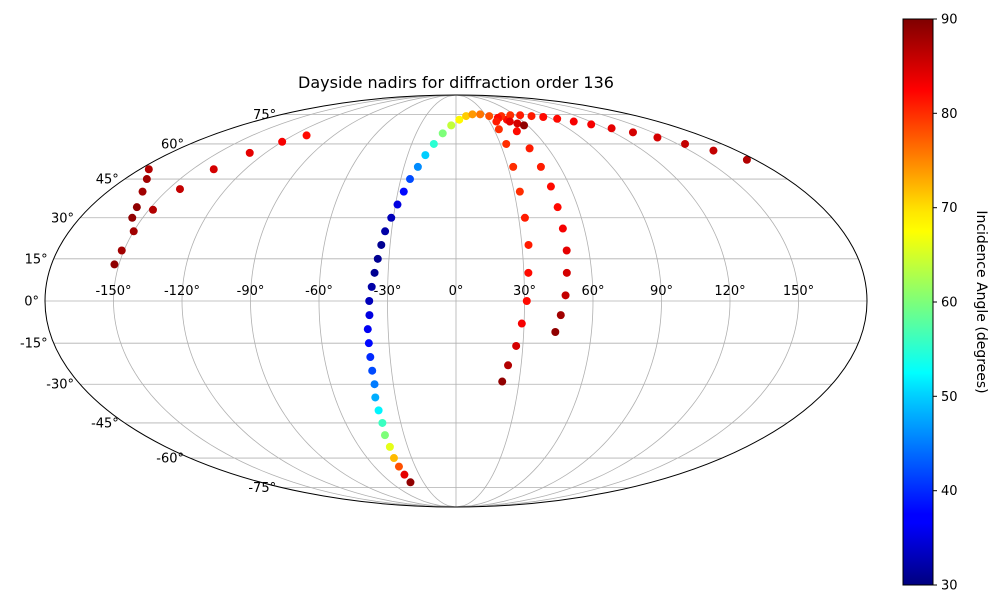 The height and width of the screenshot is (608, 1002). I want to click on colorbar: 30 40 50 60 70 80 90 Incidence Angle (degrees), so click(945, 303).